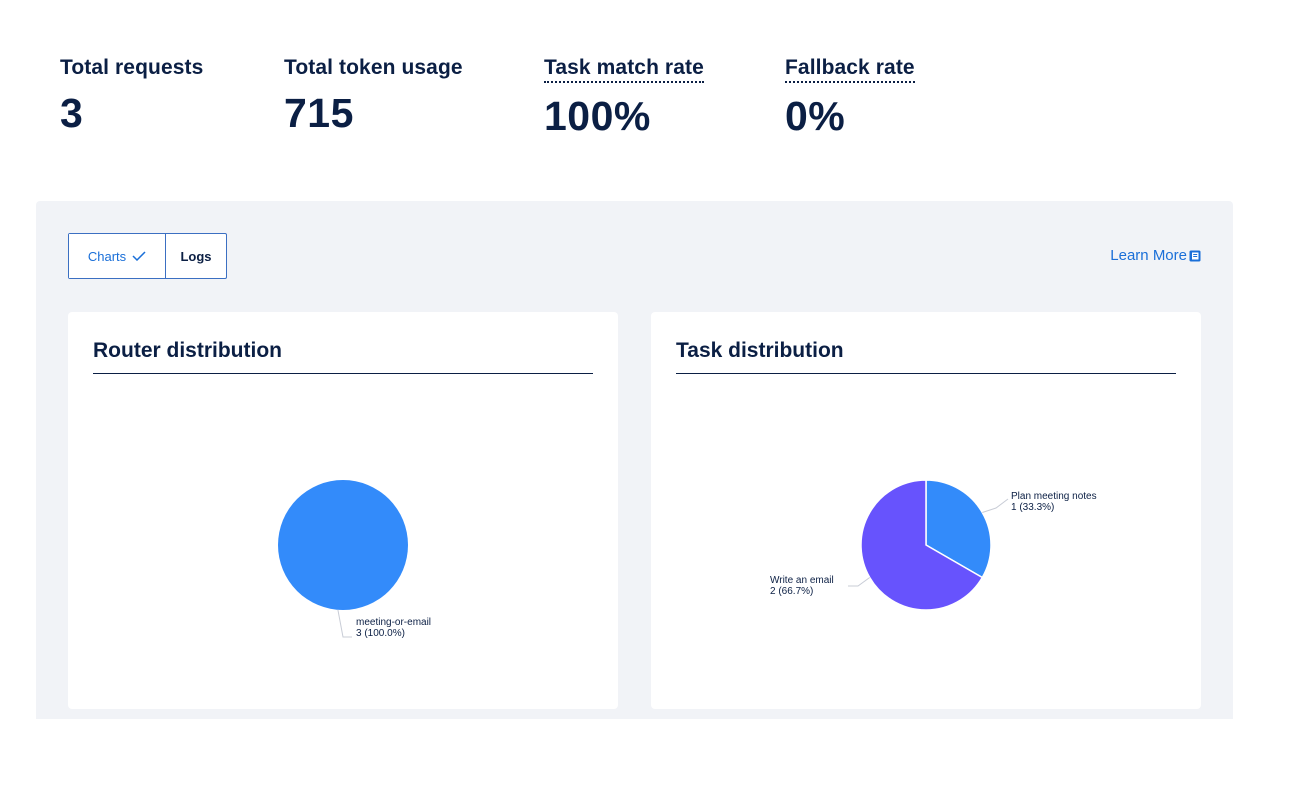 This screenshot has width=1300, height=806. What do you see at coordinates (850, 98) in the screenshot?
I see `stat-fallback-rate: Fallback rate 0%` at bounding box center [850, 98].